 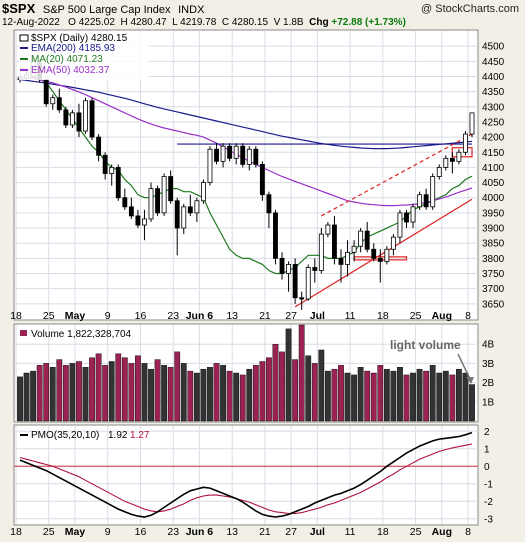 I want to click on y-tick-label: 4000, so click(x=493, y=198).